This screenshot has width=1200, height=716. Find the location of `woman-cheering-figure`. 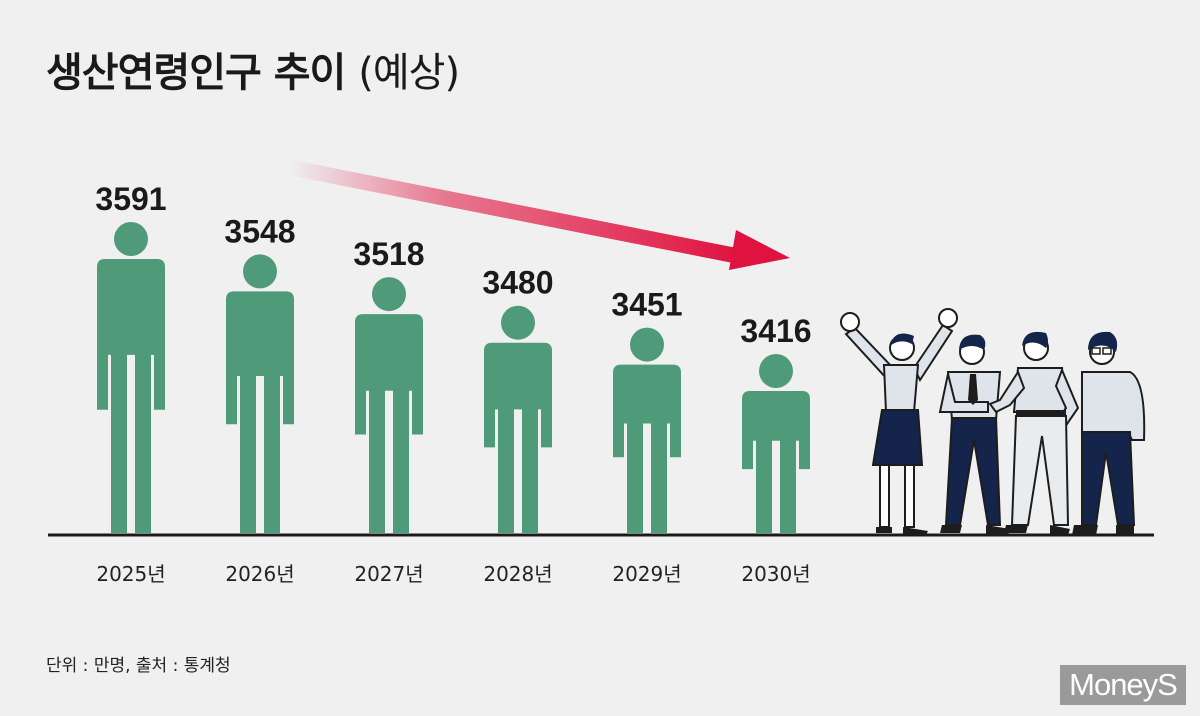

woman-cheering-figure is located at coordinates (899, 421).